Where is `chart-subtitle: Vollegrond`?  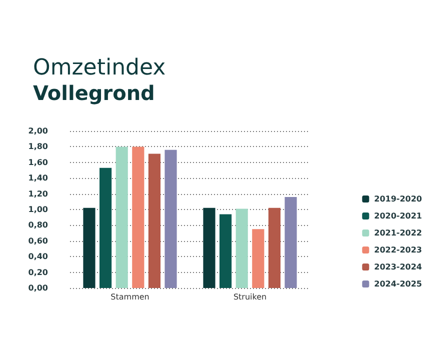
chart-subtitle: Vollegrond is located at coordinates (94, 93).